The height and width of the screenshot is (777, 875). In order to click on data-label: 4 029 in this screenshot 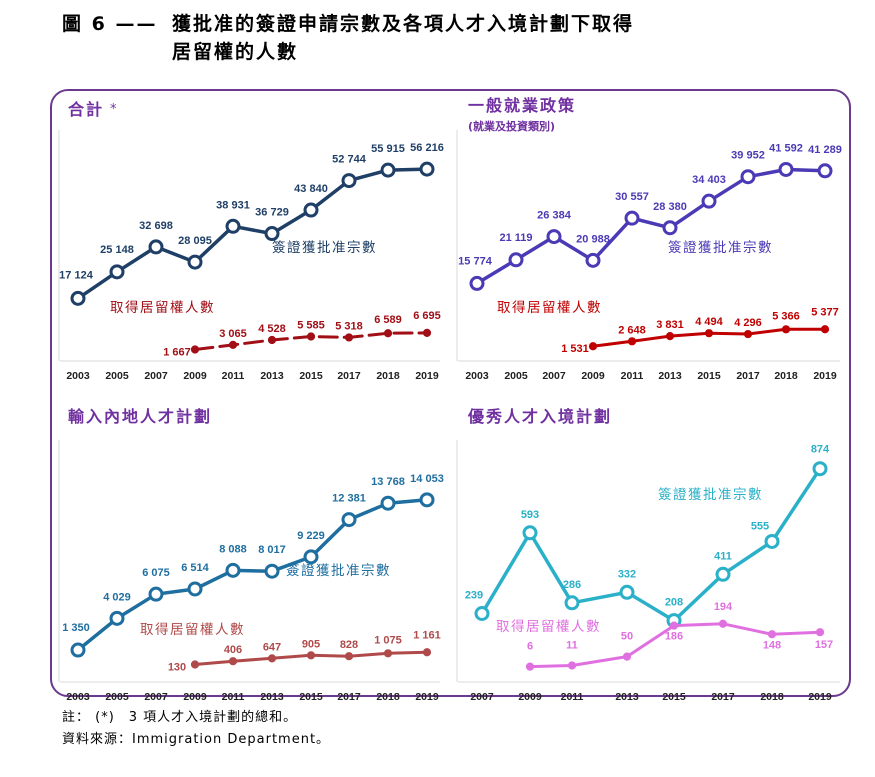, I will do `click(117, 597)`.